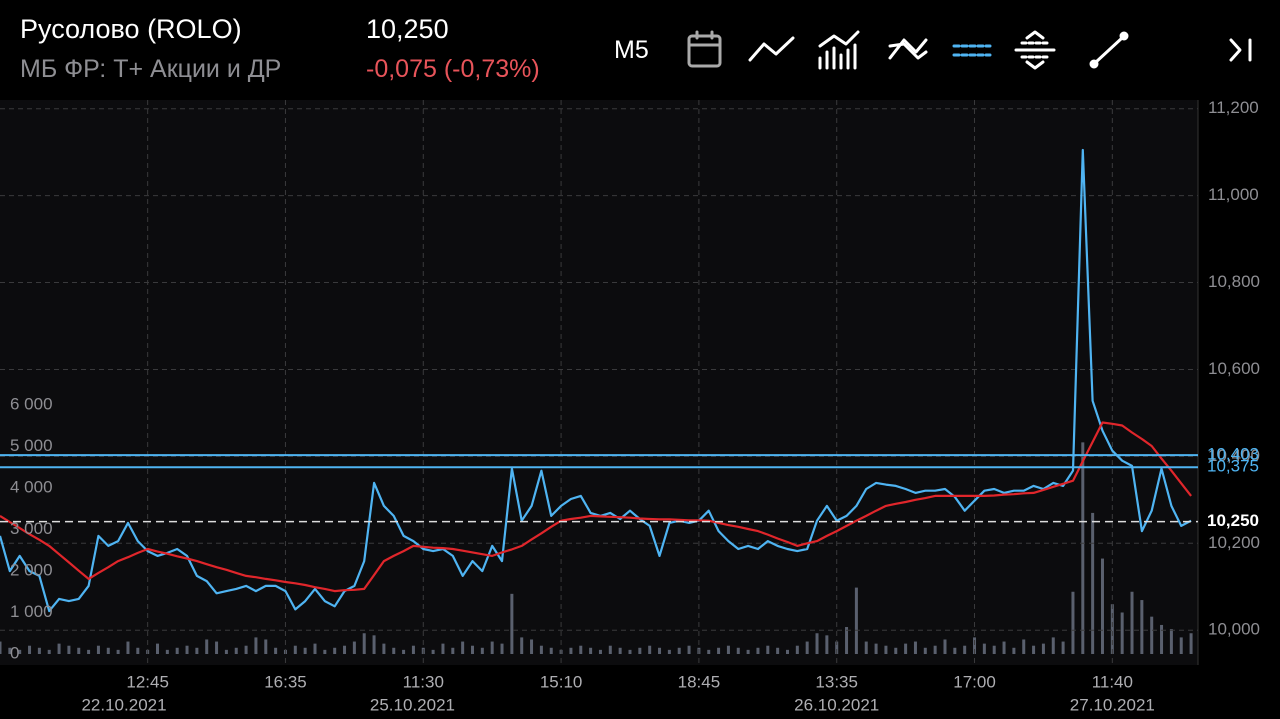 The width and height of the screenshot is (1280, 719). Describe the element at coordinates (1035, 50) in the screenshot. I see `range-icon` at that location.